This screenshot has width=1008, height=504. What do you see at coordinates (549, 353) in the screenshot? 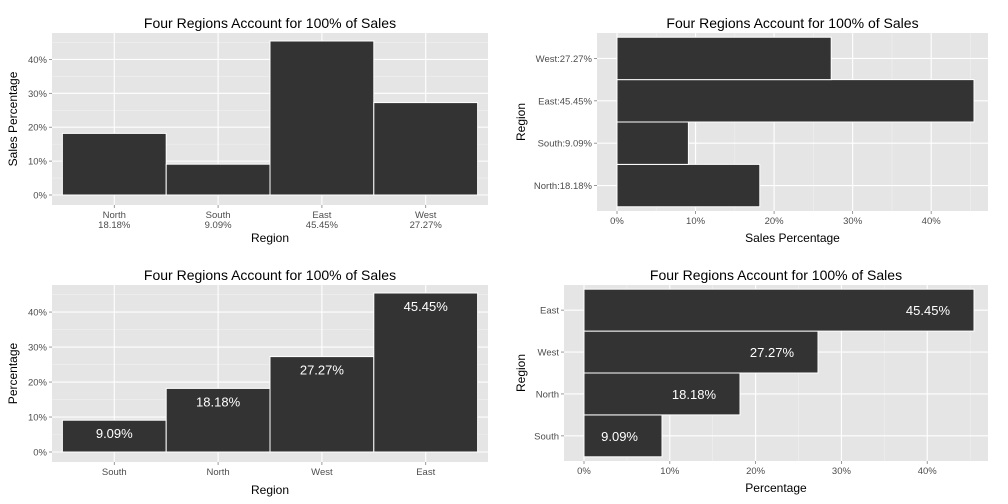
I see `y-tick-label: West` at bounding box center [549, 353].